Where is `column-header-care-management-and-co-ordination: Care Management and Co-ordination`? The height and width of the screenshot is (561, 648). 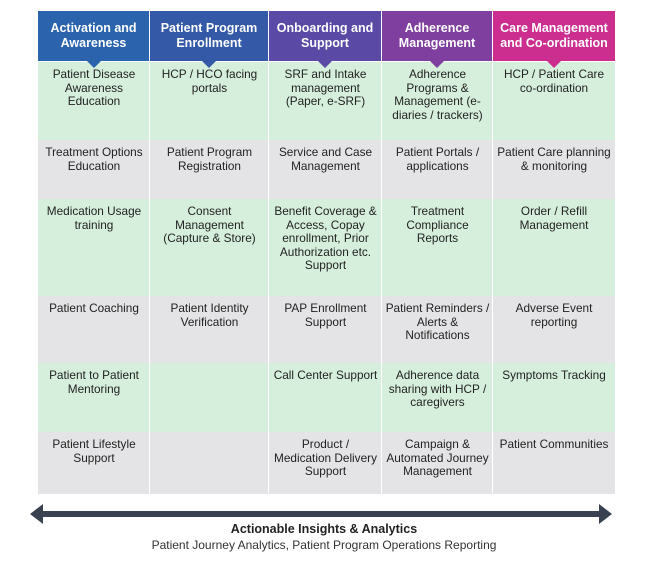 column-header-care-management-and-co-ordination: Care Management and Co-ordination is located at coordinates (554, 39).